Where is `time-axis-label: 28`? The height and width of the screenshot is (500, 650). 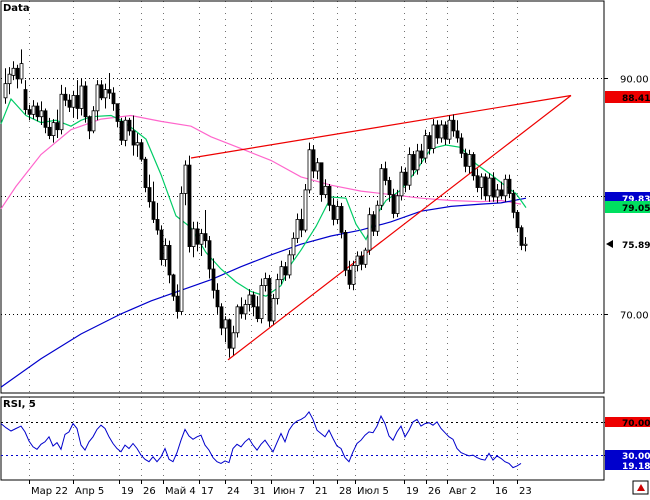 time-axis-label: 28 is located at coordinates (345, 491).